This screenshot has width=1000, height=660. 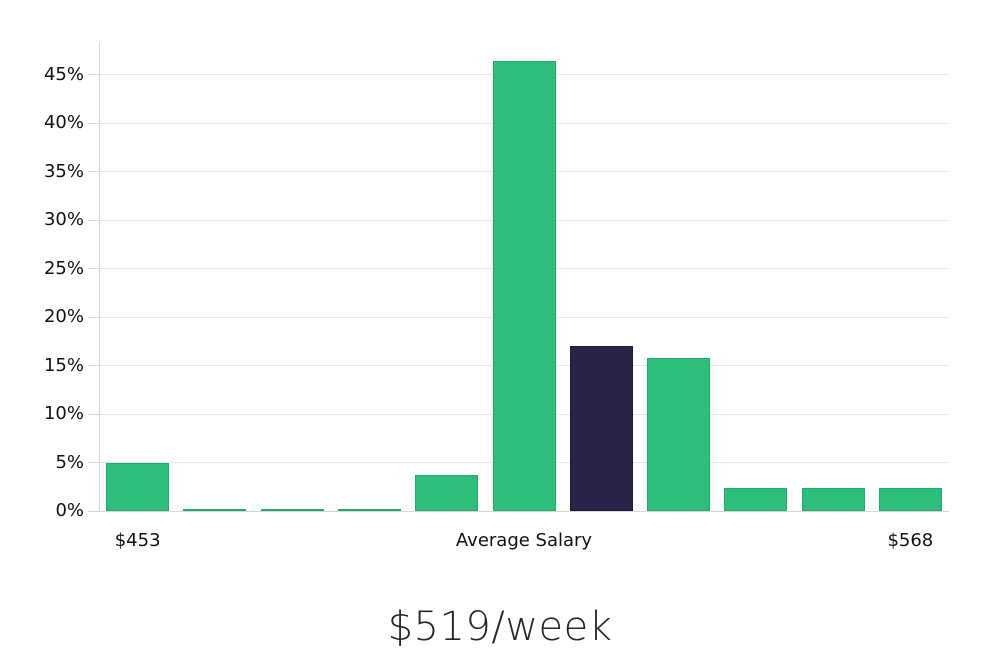 I want to click on y-axis-label-10: 10%, so click(x=63, y=414).